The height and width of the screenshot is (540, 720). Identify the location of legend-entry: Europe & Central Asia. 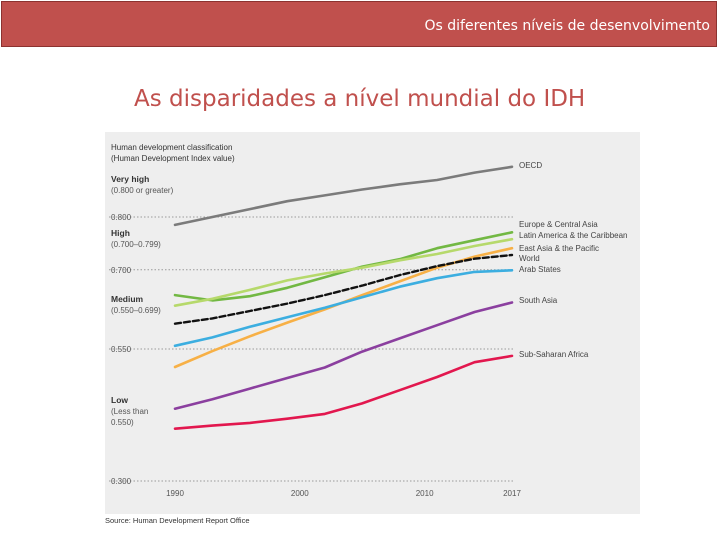
(558, 224).